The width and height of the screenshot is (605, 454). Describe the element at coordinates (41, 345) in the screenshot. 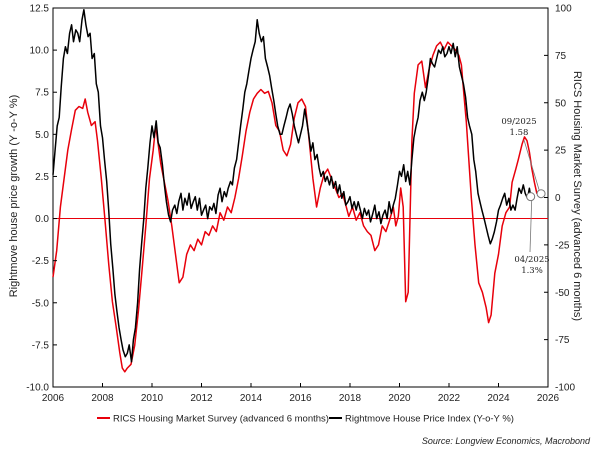

I see `y-left-tick-label: -7.5` at that location.